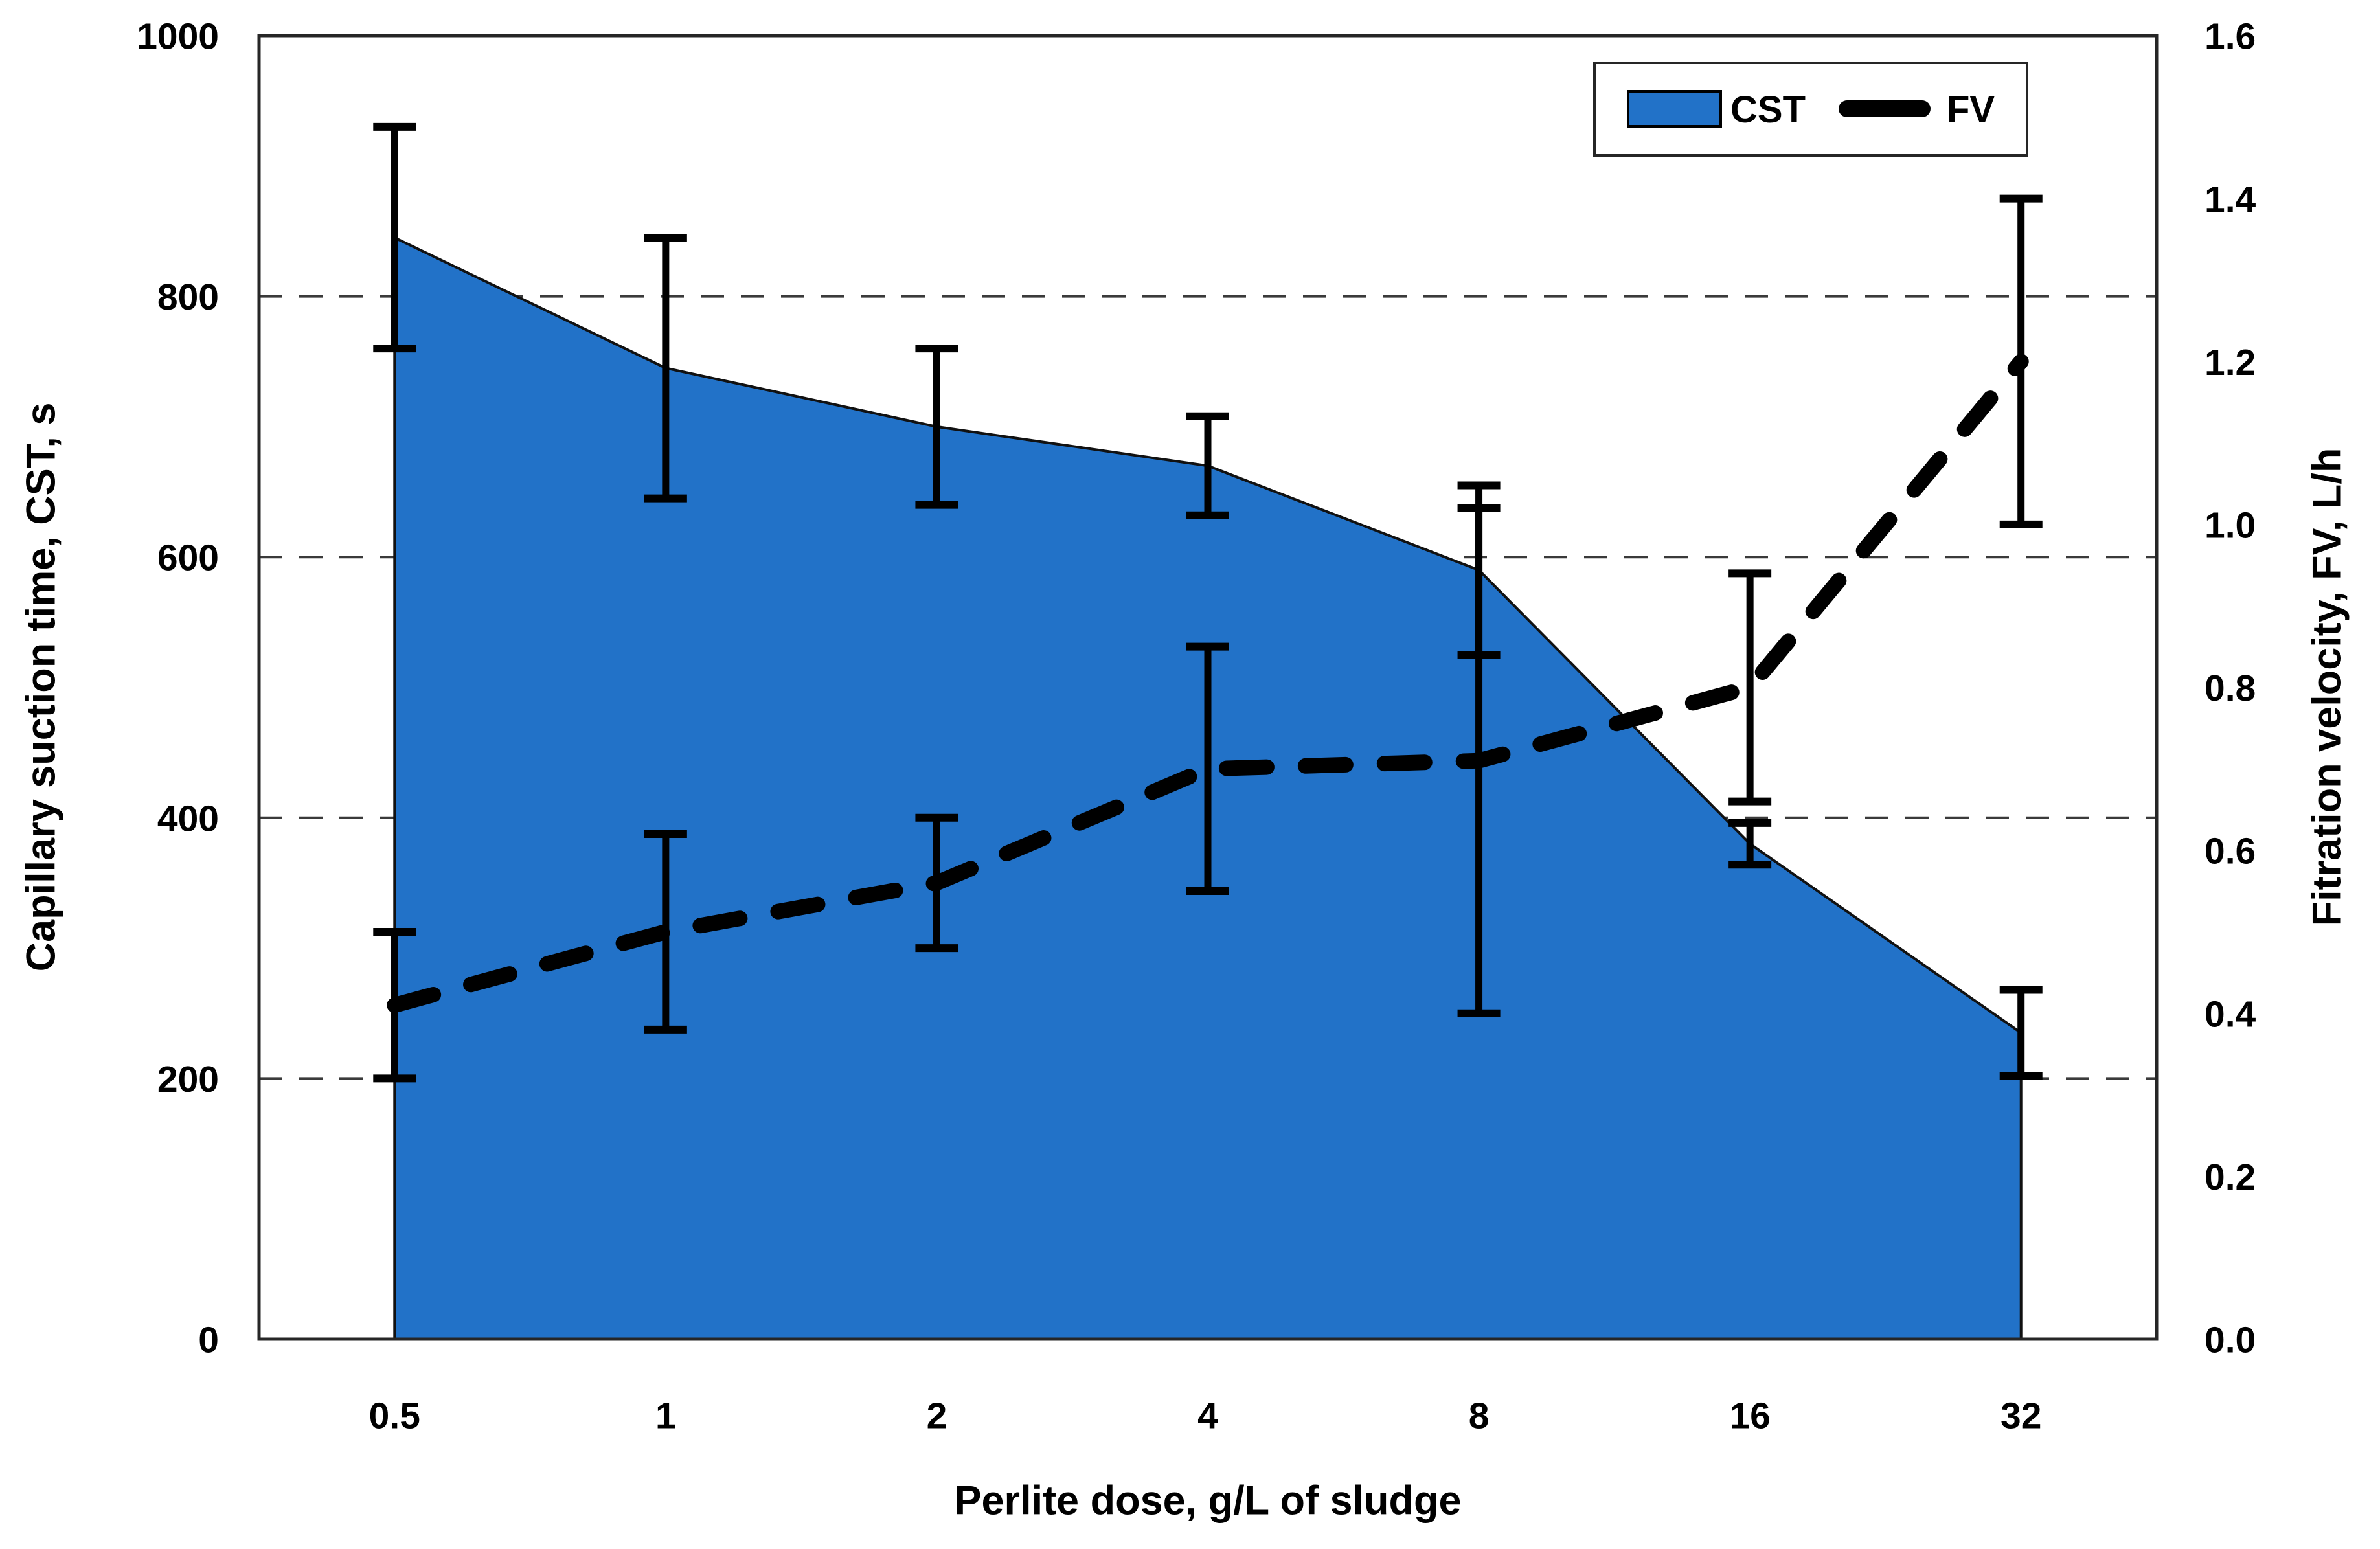 The width and height of the screenshot is (2380, 1549). I want to click on y-right-tick-label: 1.2, so click(2230, 362).